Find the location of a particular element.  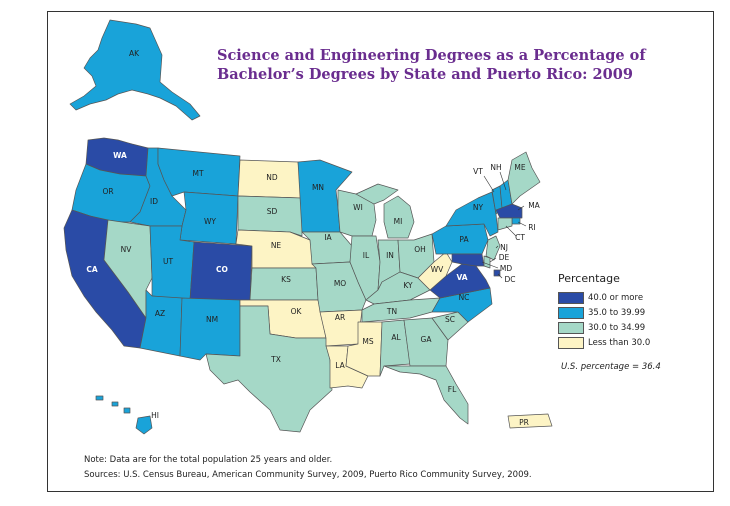

label-ut: UT is located at coordinates (168, 261).